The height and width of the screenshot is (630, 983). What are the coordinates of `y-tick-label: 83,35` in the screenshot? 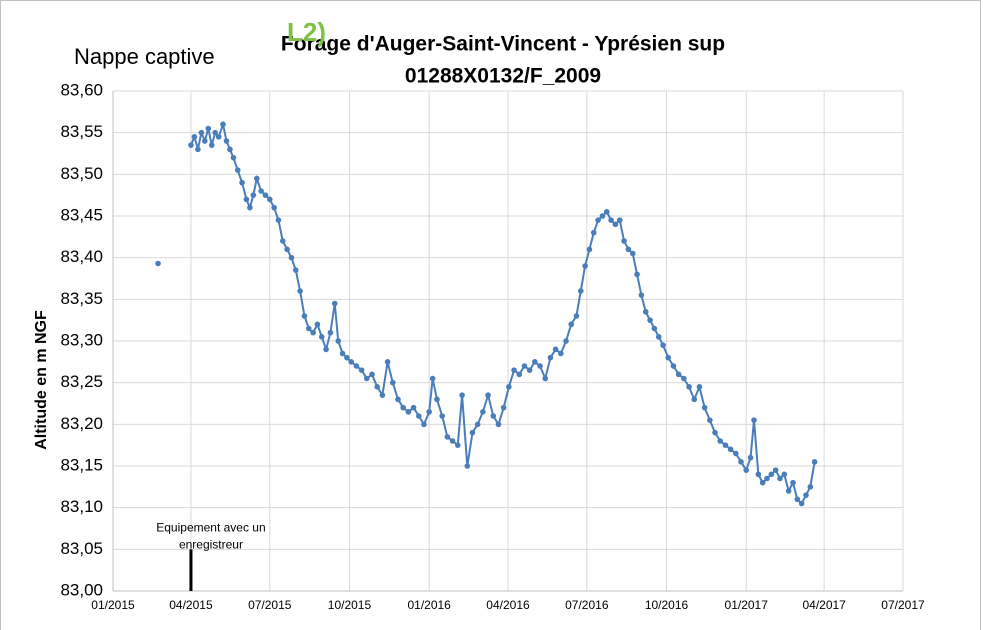 It's located at (81, 298).